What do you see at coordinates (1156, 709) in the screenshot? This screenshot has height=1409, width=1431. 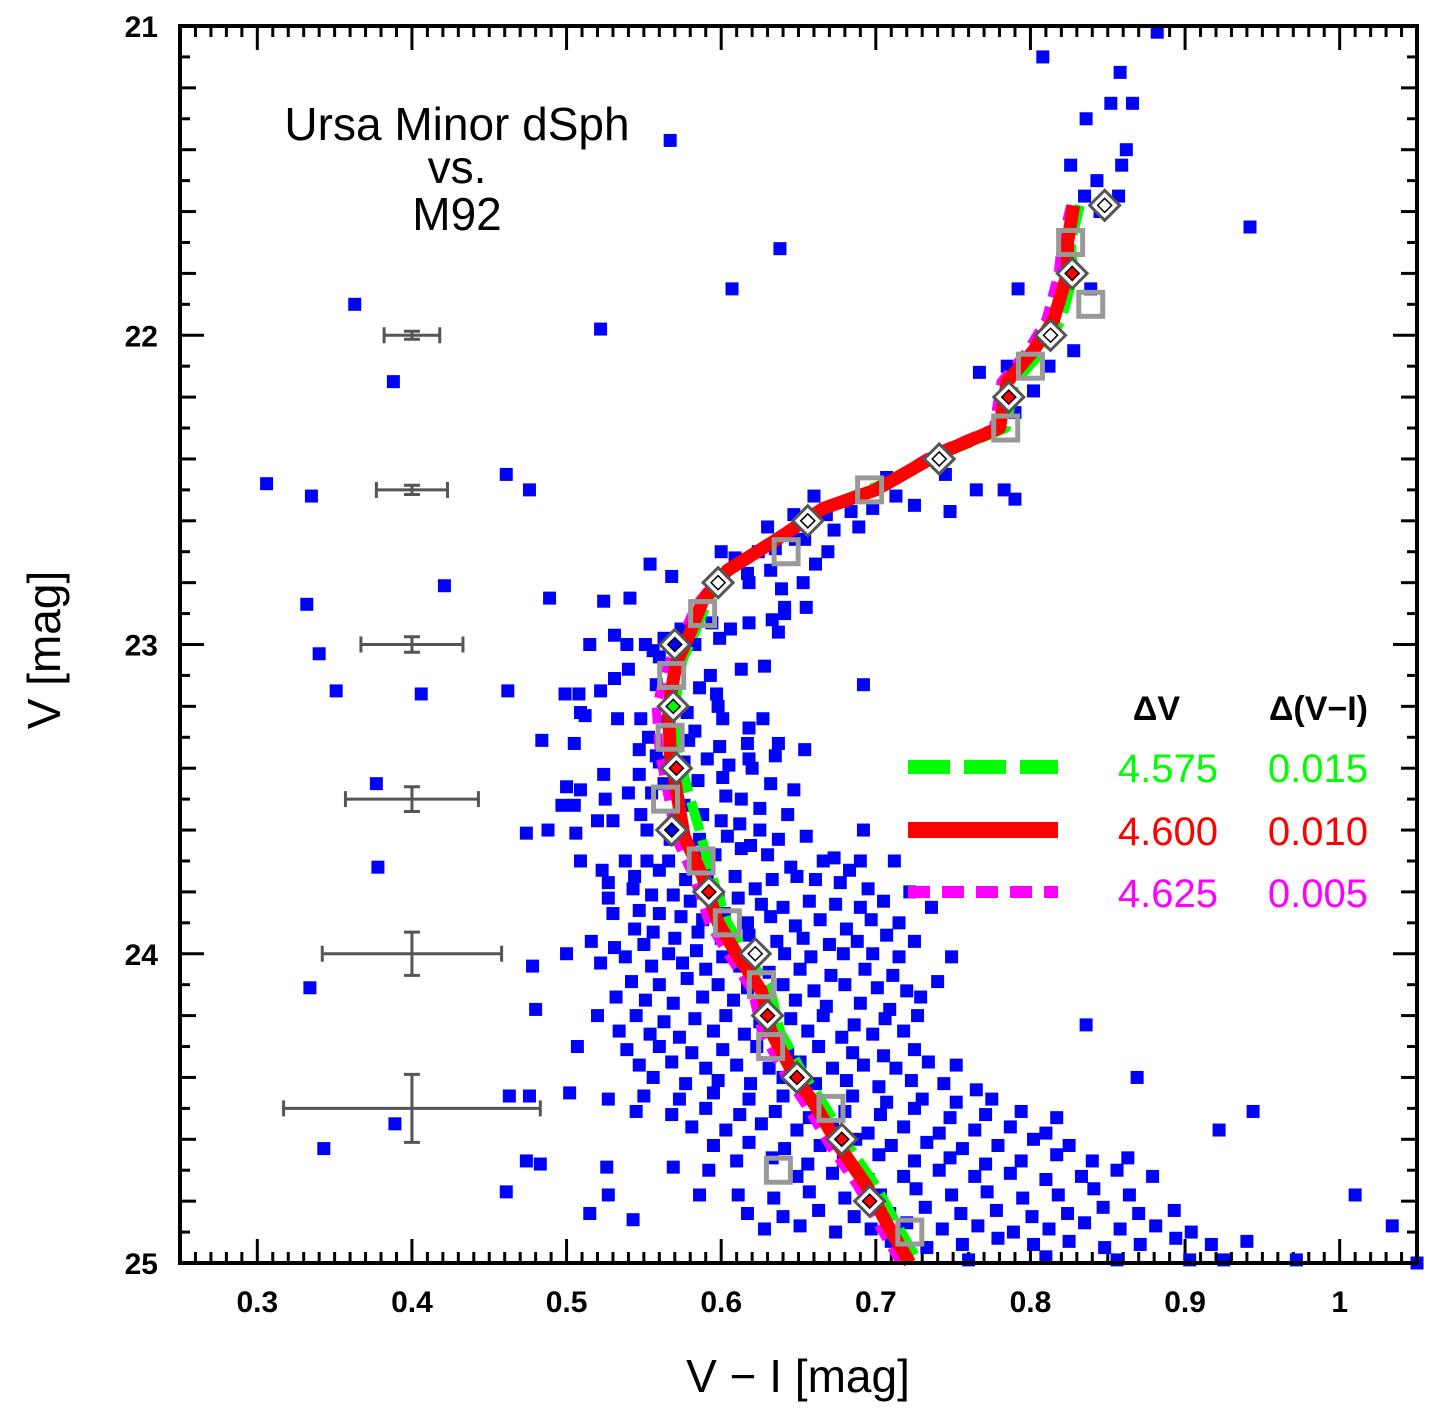 I see `legend-header-dv: ΔV` at bounding box center [1156, 709].